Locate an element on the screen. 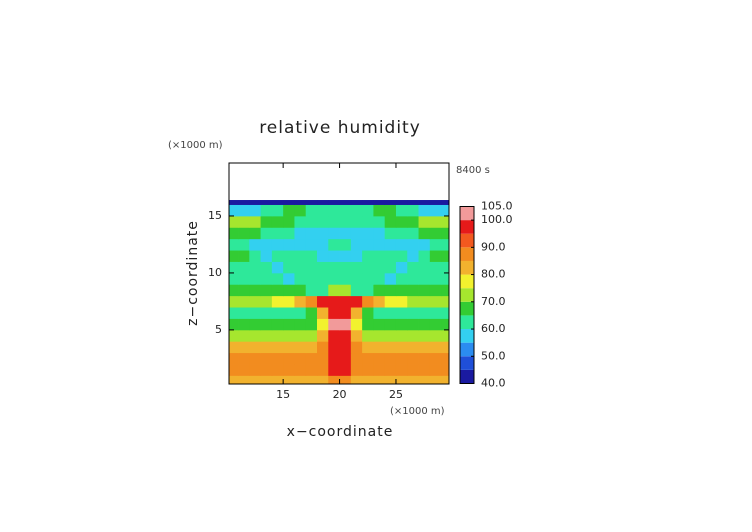  y-axis-label: z−coordinate is located at coordinates (193, 273).